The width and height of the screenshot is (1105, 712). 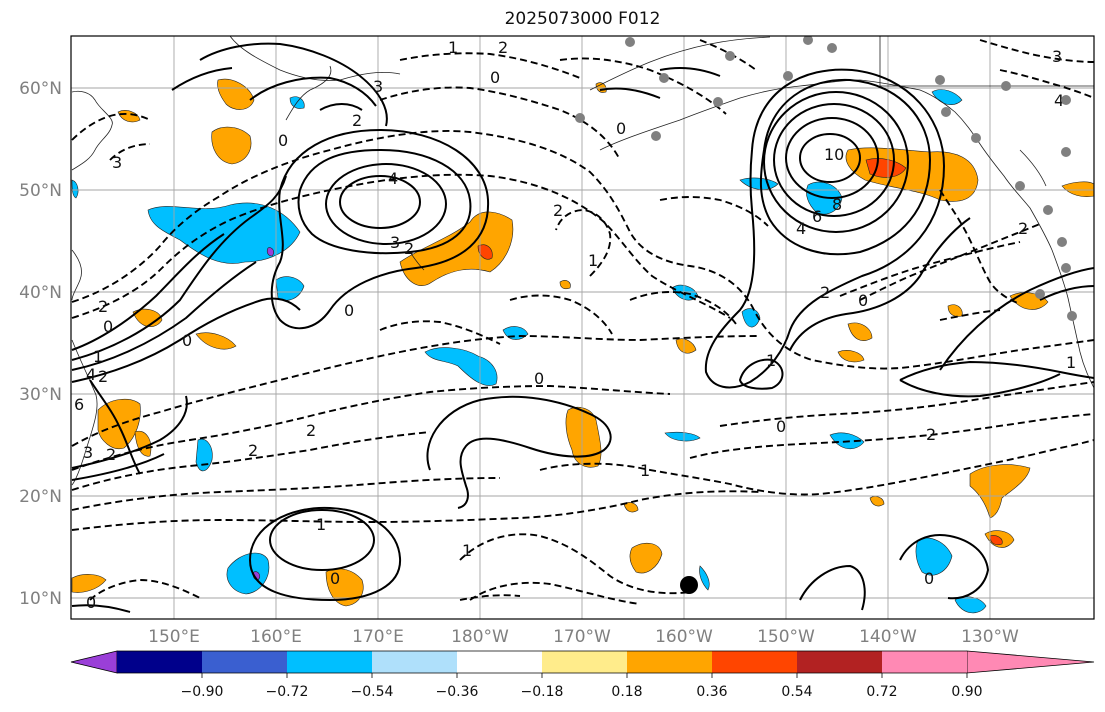 I want to click on lat-label: 60°N, so click(x=40, y=89).